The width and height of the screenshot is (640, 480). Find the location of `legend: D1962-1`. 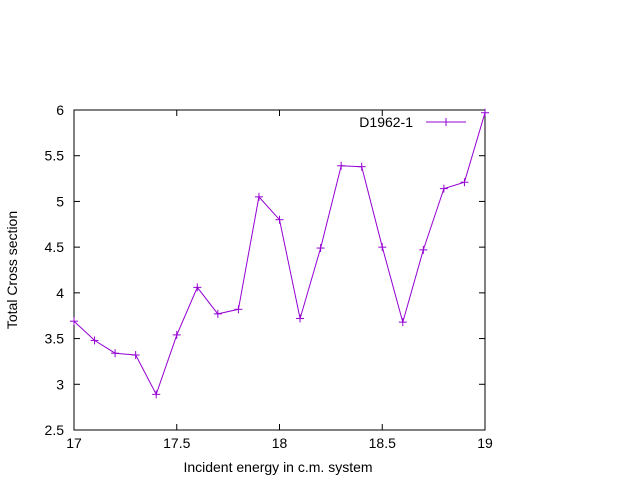

legend: D1962-1 is located at coordinates (412, 122).